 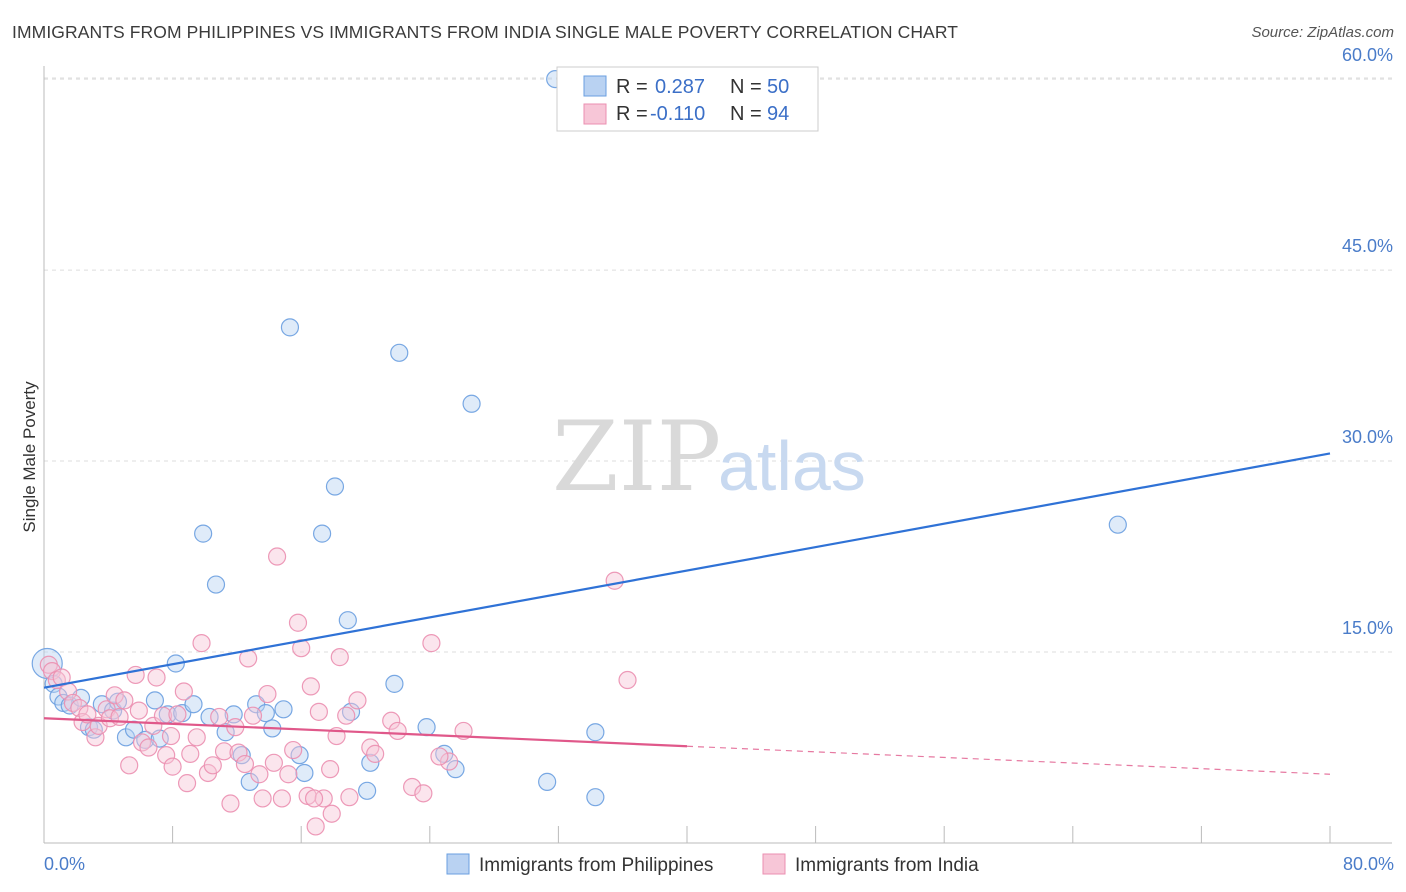 I want to click on bottom-legend-label-india: Immigrants from India, so click(x=887, y=865).